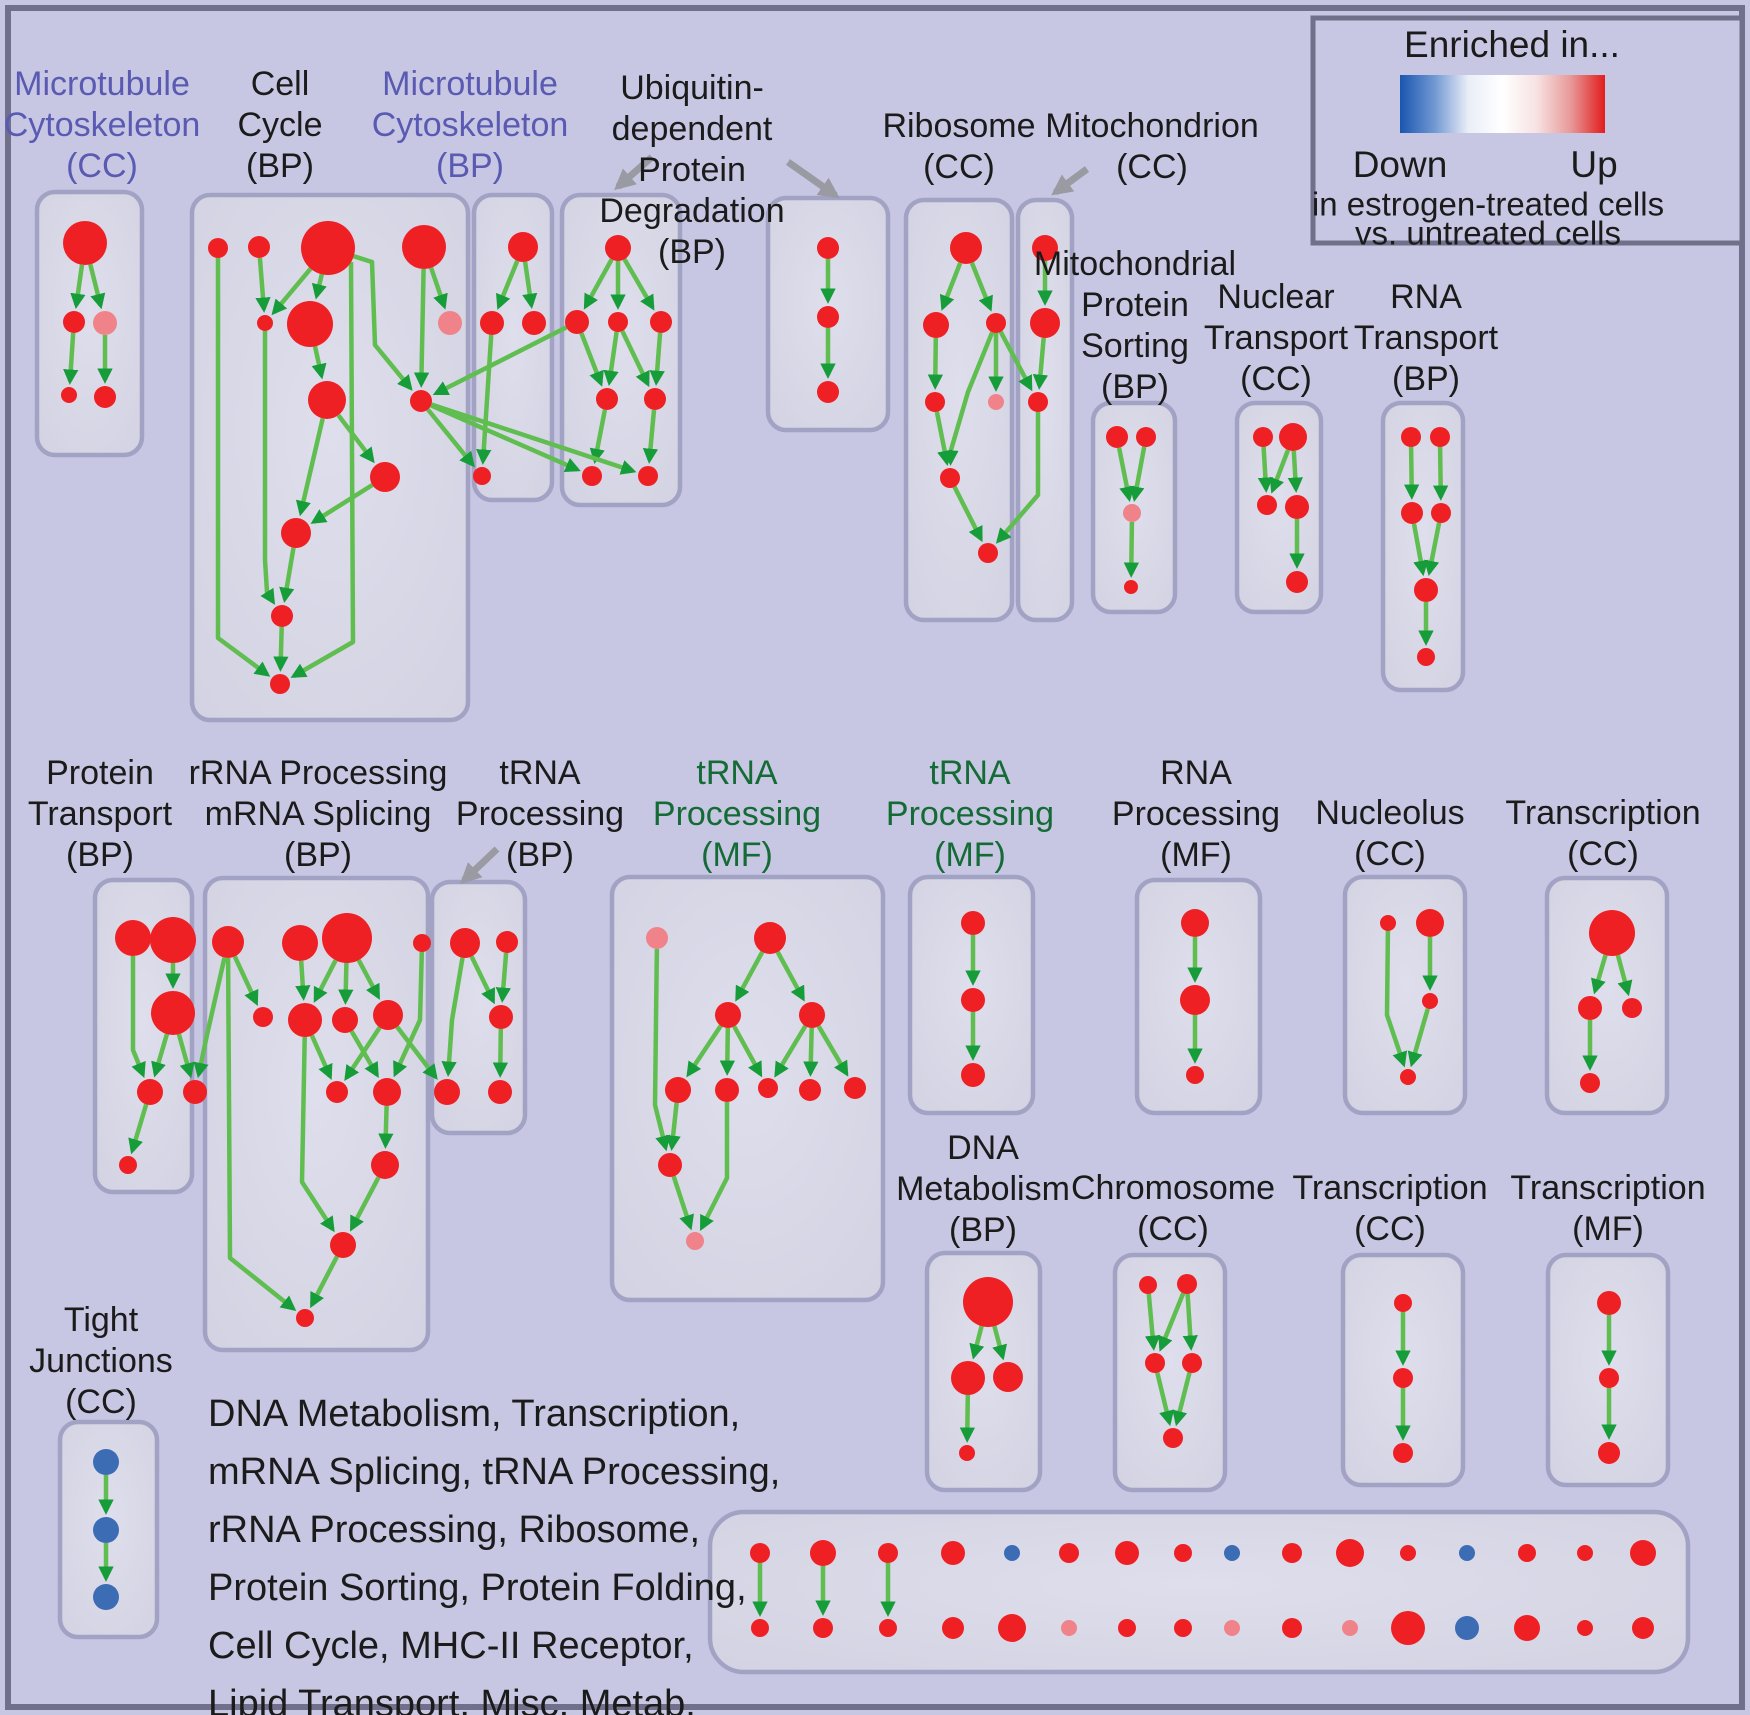 The image size is (1750, 1715). I want to click on box-label-ribosome-cc: Ribosome (CC), so click(958, 146).